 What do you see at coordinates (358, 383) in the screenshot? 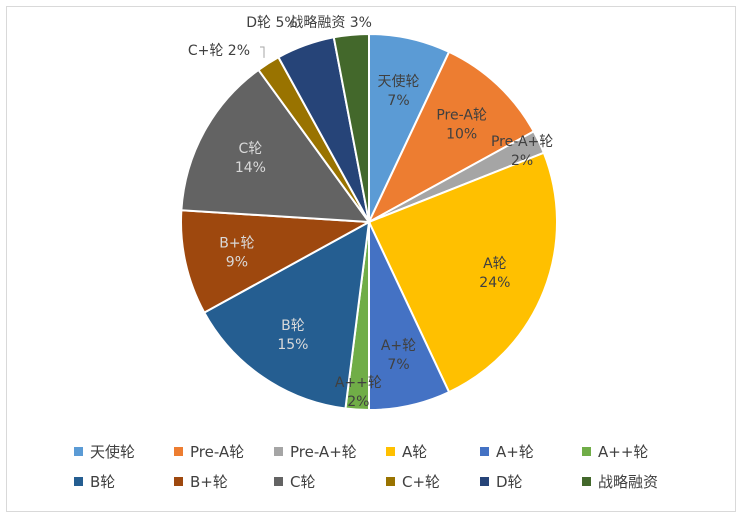
I see `data-label: A++轮` at bounding box center [358, 383].